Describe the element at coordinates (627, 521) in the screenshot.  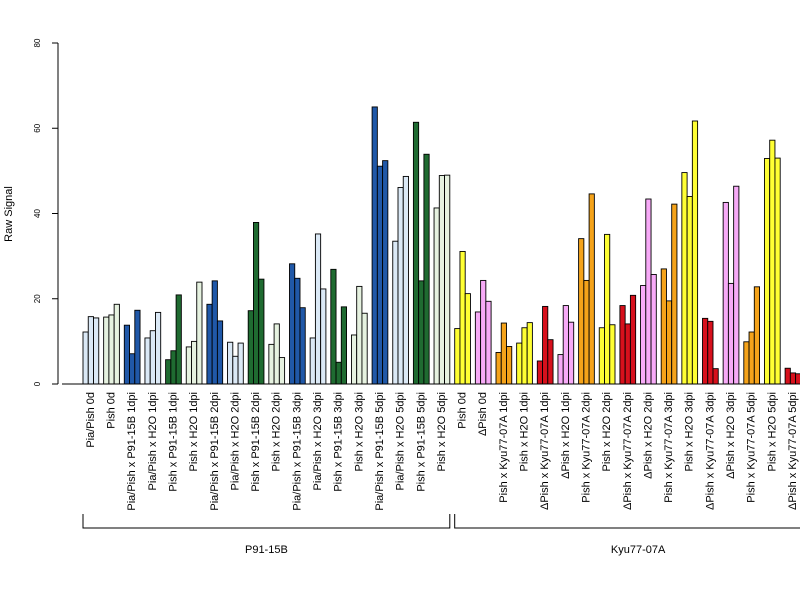
I see `group-bracket` at that location.